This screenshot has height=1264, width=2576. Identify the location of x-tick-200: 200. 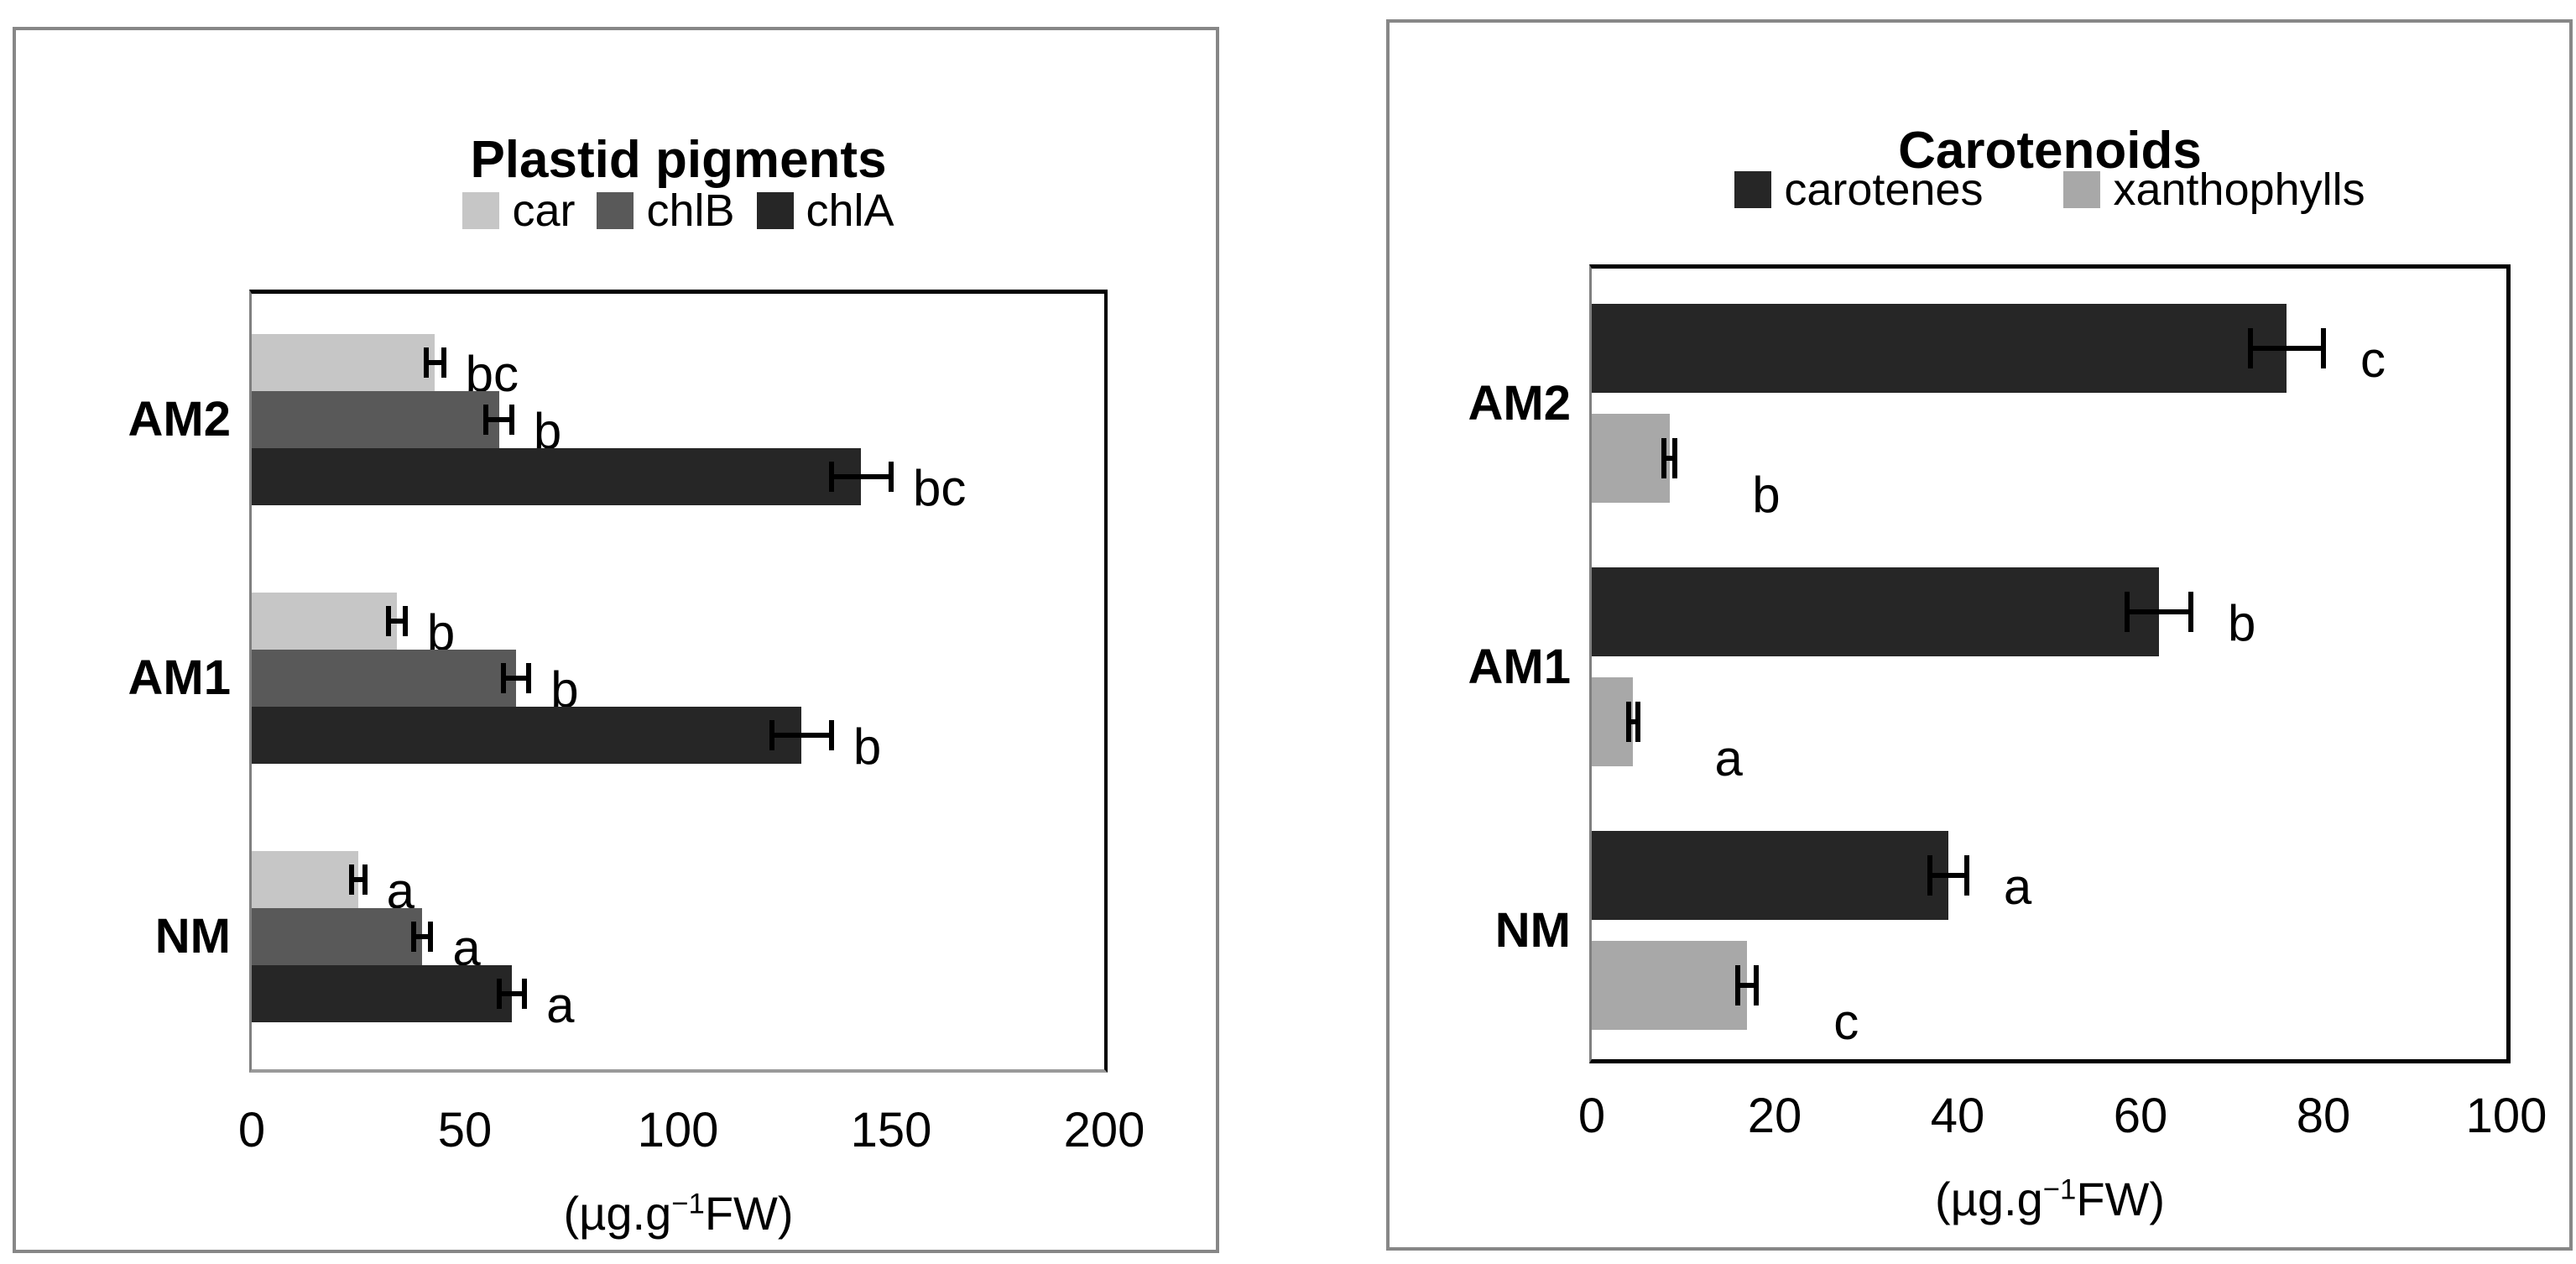
(1104, 1130).